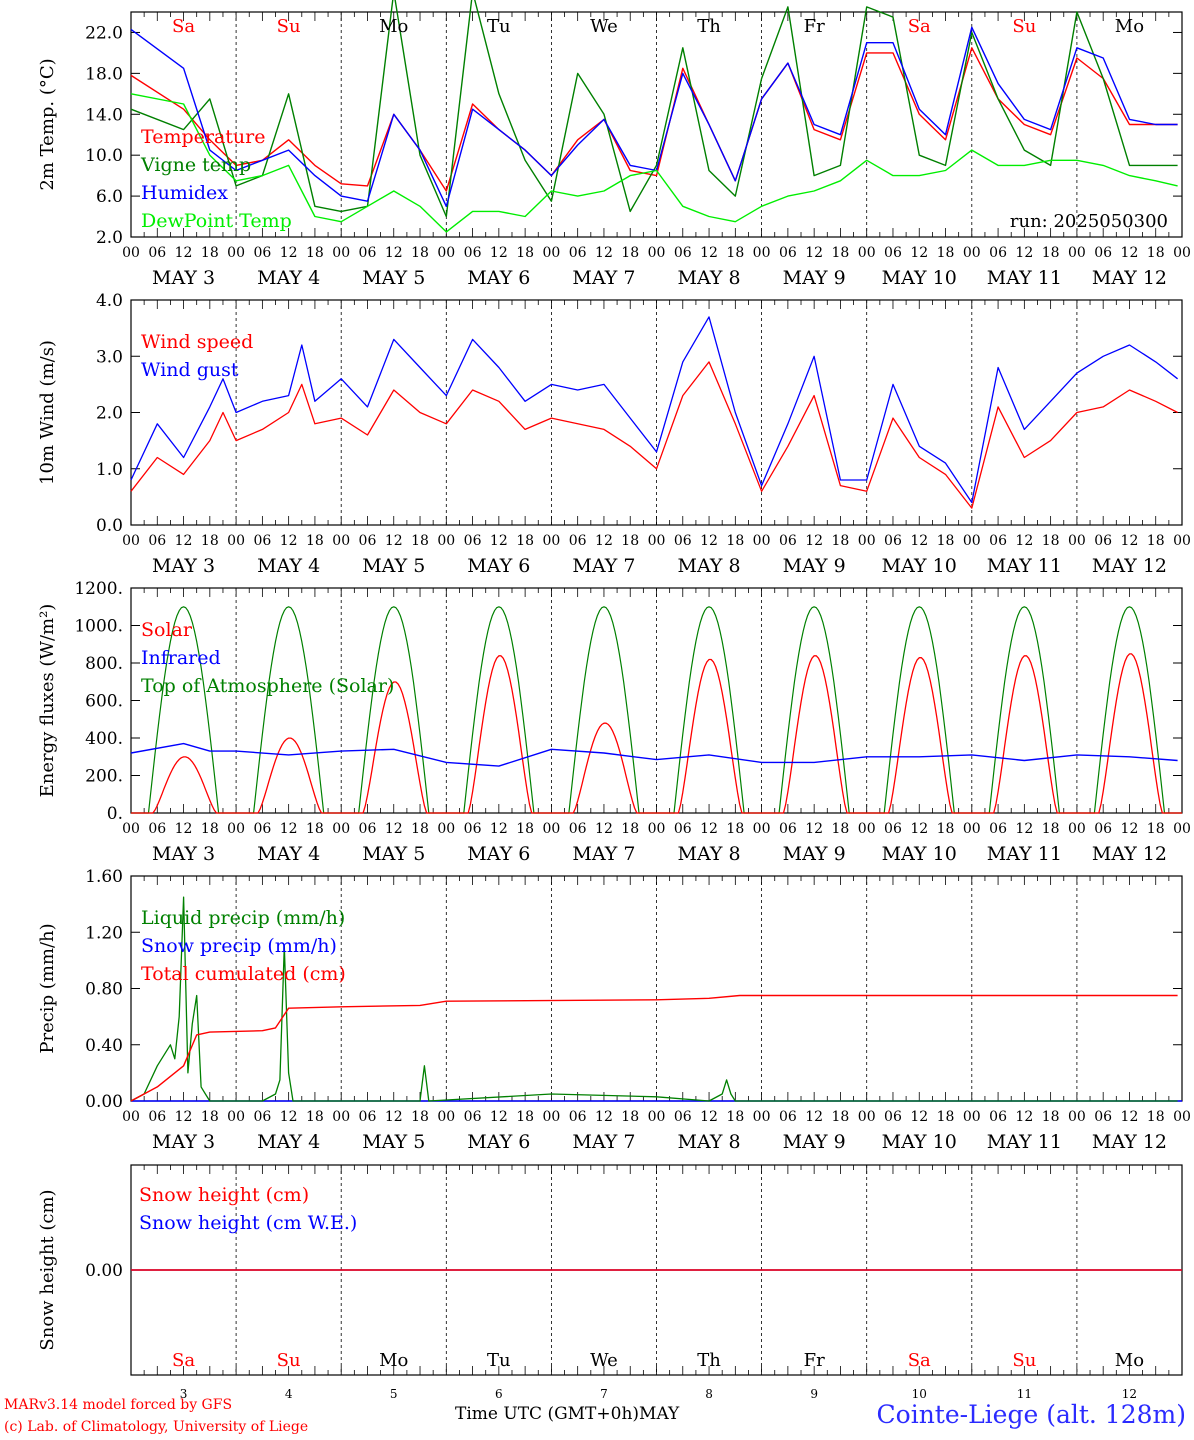  What do you see at coordinates (109, 238) in the screenshot?
I see `y-tick-label: 2.0` at bounding box center [109, 238].